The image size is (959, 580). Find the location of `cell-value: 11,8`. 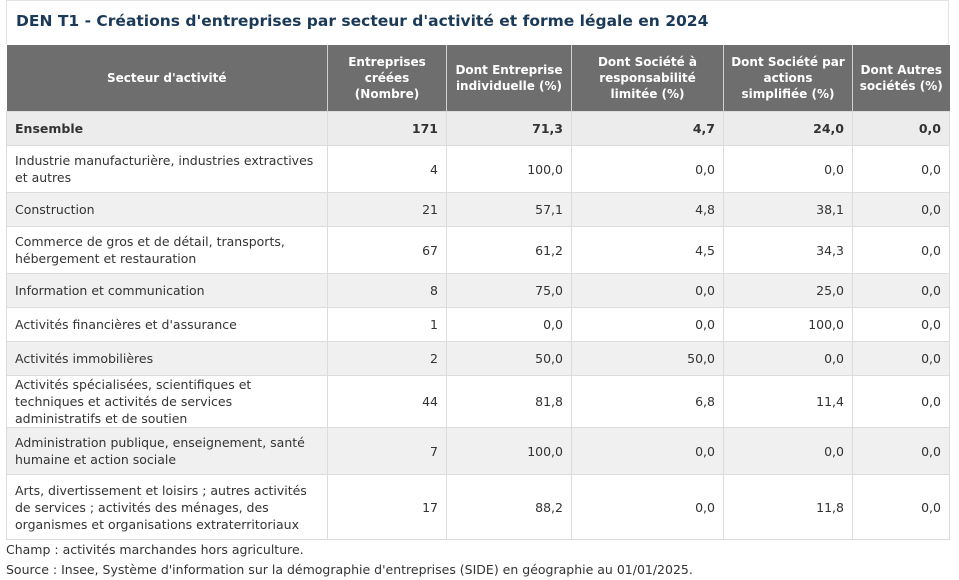

cell-value: 11,8 is located at coordinates (788, 507).